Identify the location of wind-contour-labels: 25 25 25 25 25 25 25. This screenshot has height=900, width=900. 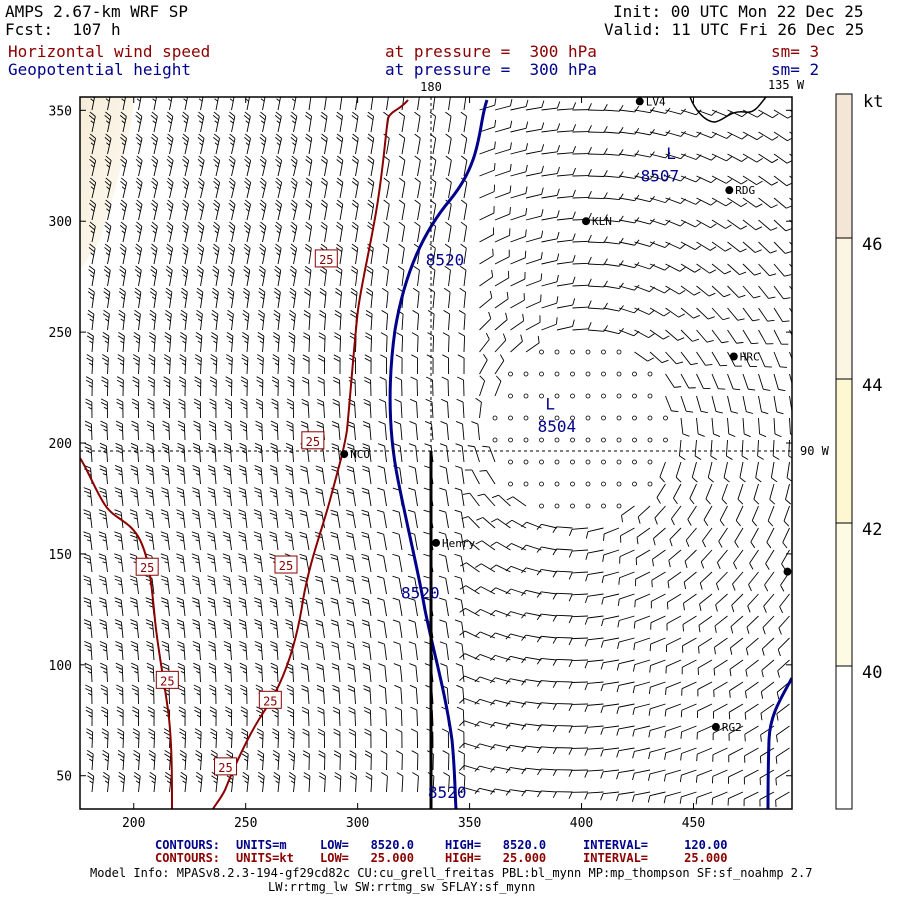
(236, 512).